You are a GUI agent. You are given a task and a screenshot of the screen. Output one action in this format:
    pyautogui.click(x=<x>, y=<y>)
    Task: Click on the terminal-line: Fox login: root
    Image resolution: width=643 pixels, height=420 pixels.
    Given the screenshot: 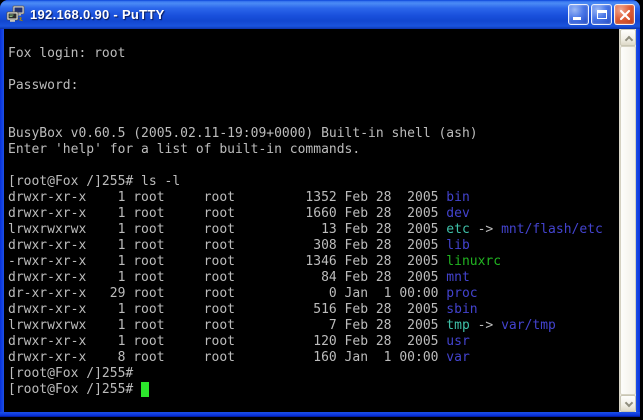 What is the action you would take?
    pyautogui.click(x=313, y=54)
    